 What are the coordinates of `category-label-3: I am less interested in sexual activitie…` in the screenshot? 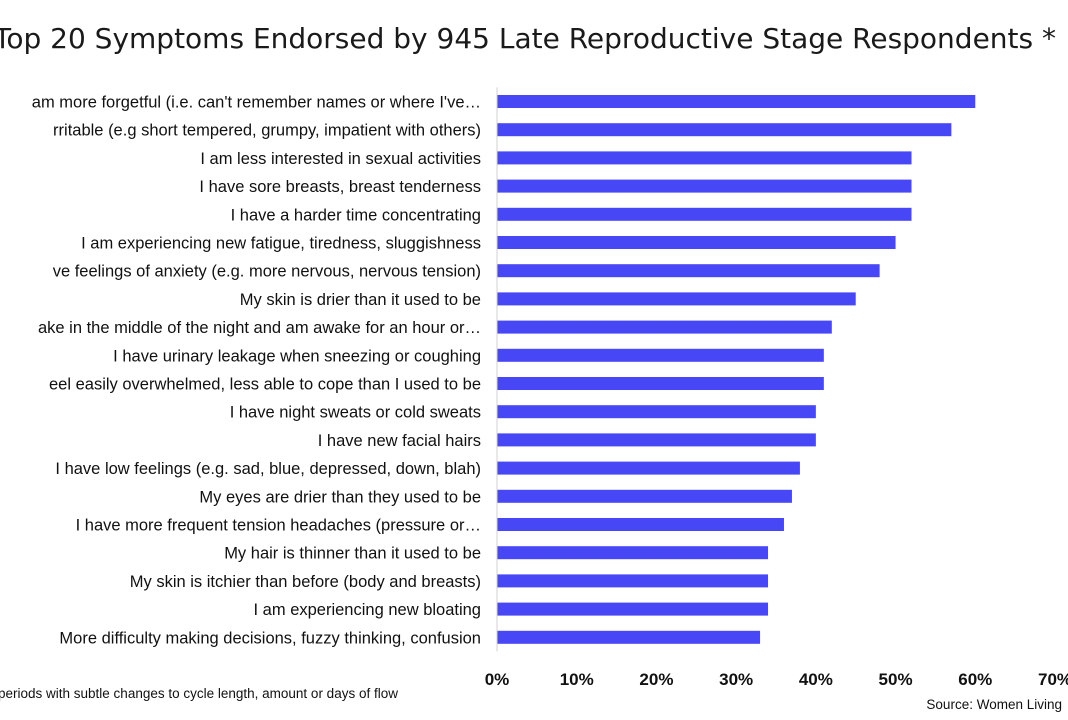 It's located at (340, 159).